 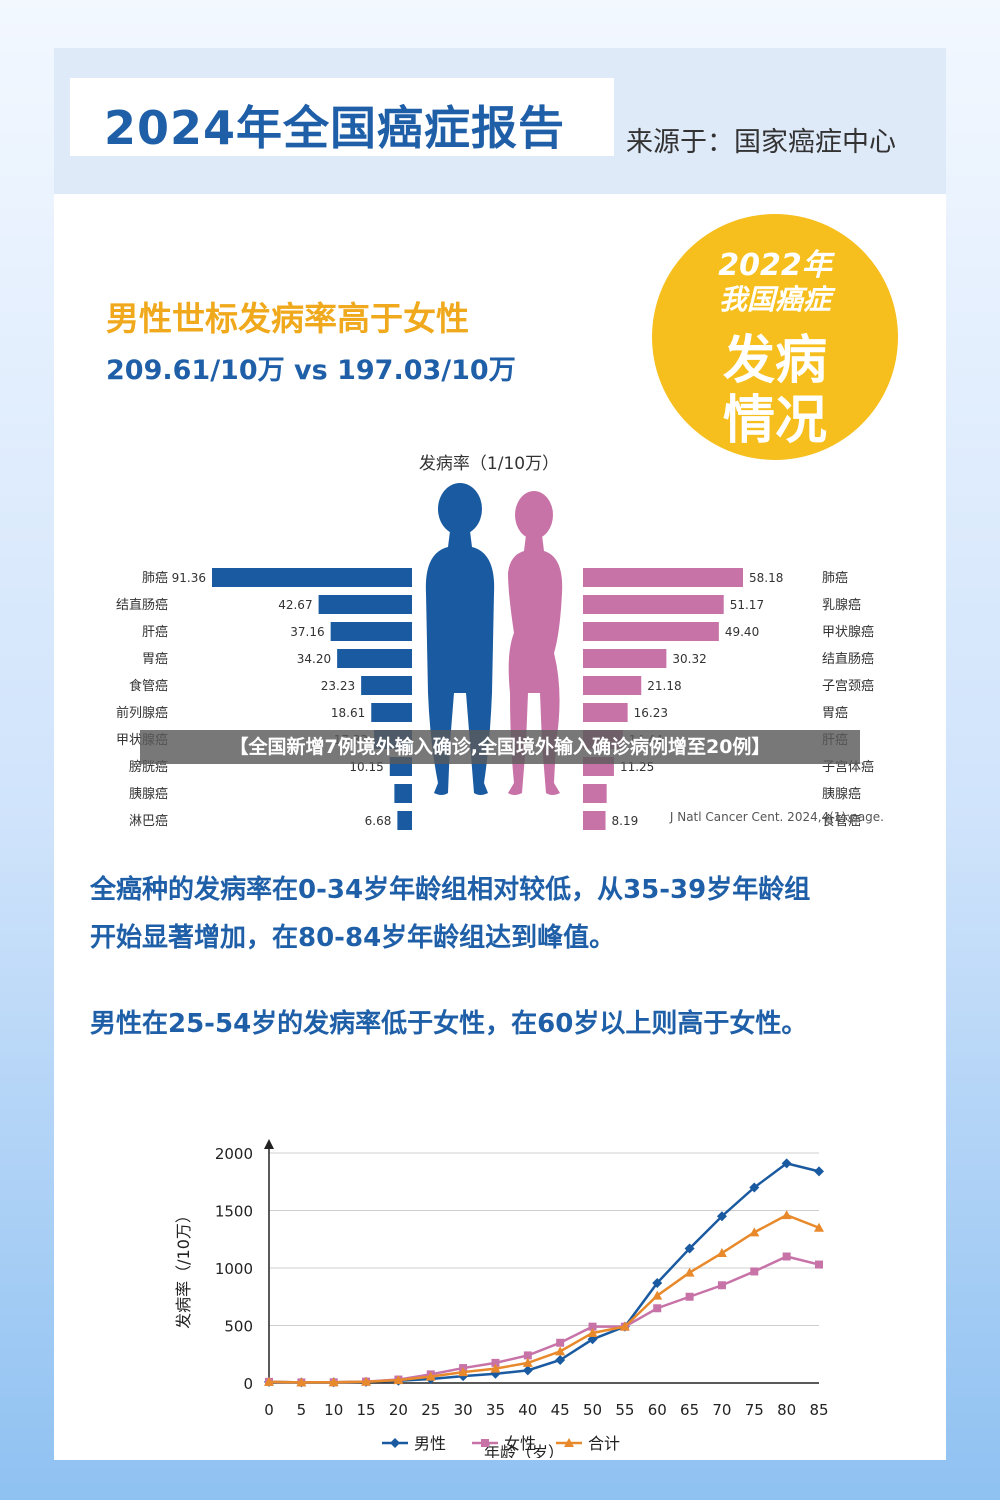 I want to click on x-tick-label: 10, so click(x=333, y=1410).